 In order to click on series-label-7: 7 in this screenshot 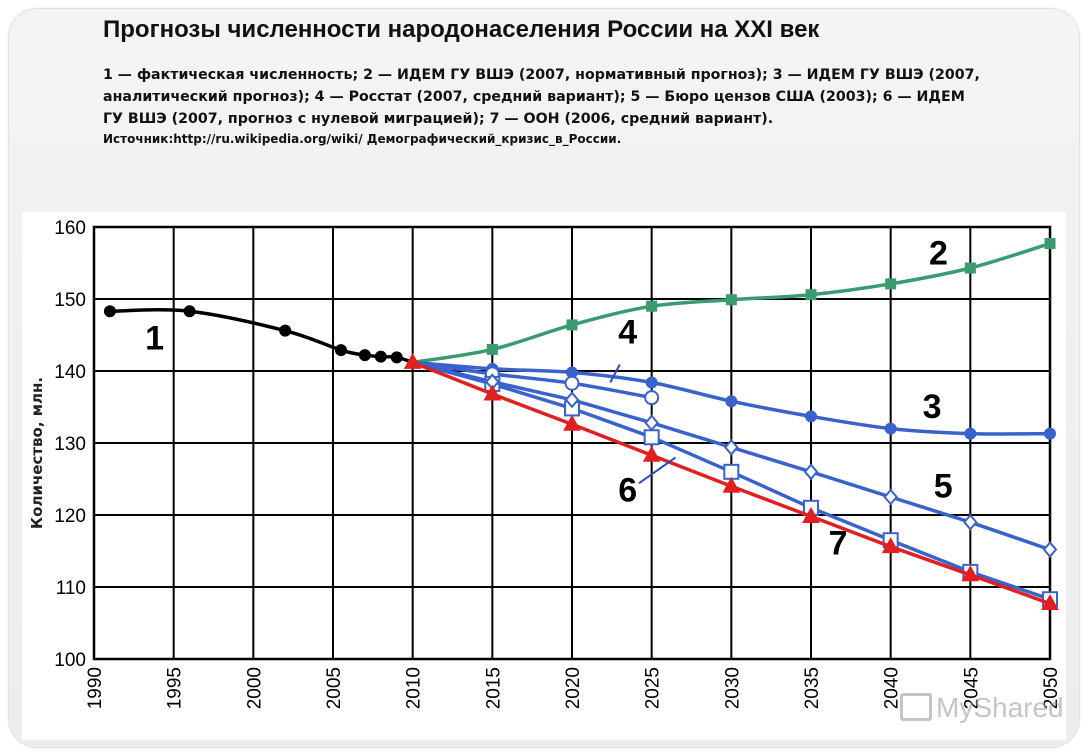, I will do `click(838, 544)`.